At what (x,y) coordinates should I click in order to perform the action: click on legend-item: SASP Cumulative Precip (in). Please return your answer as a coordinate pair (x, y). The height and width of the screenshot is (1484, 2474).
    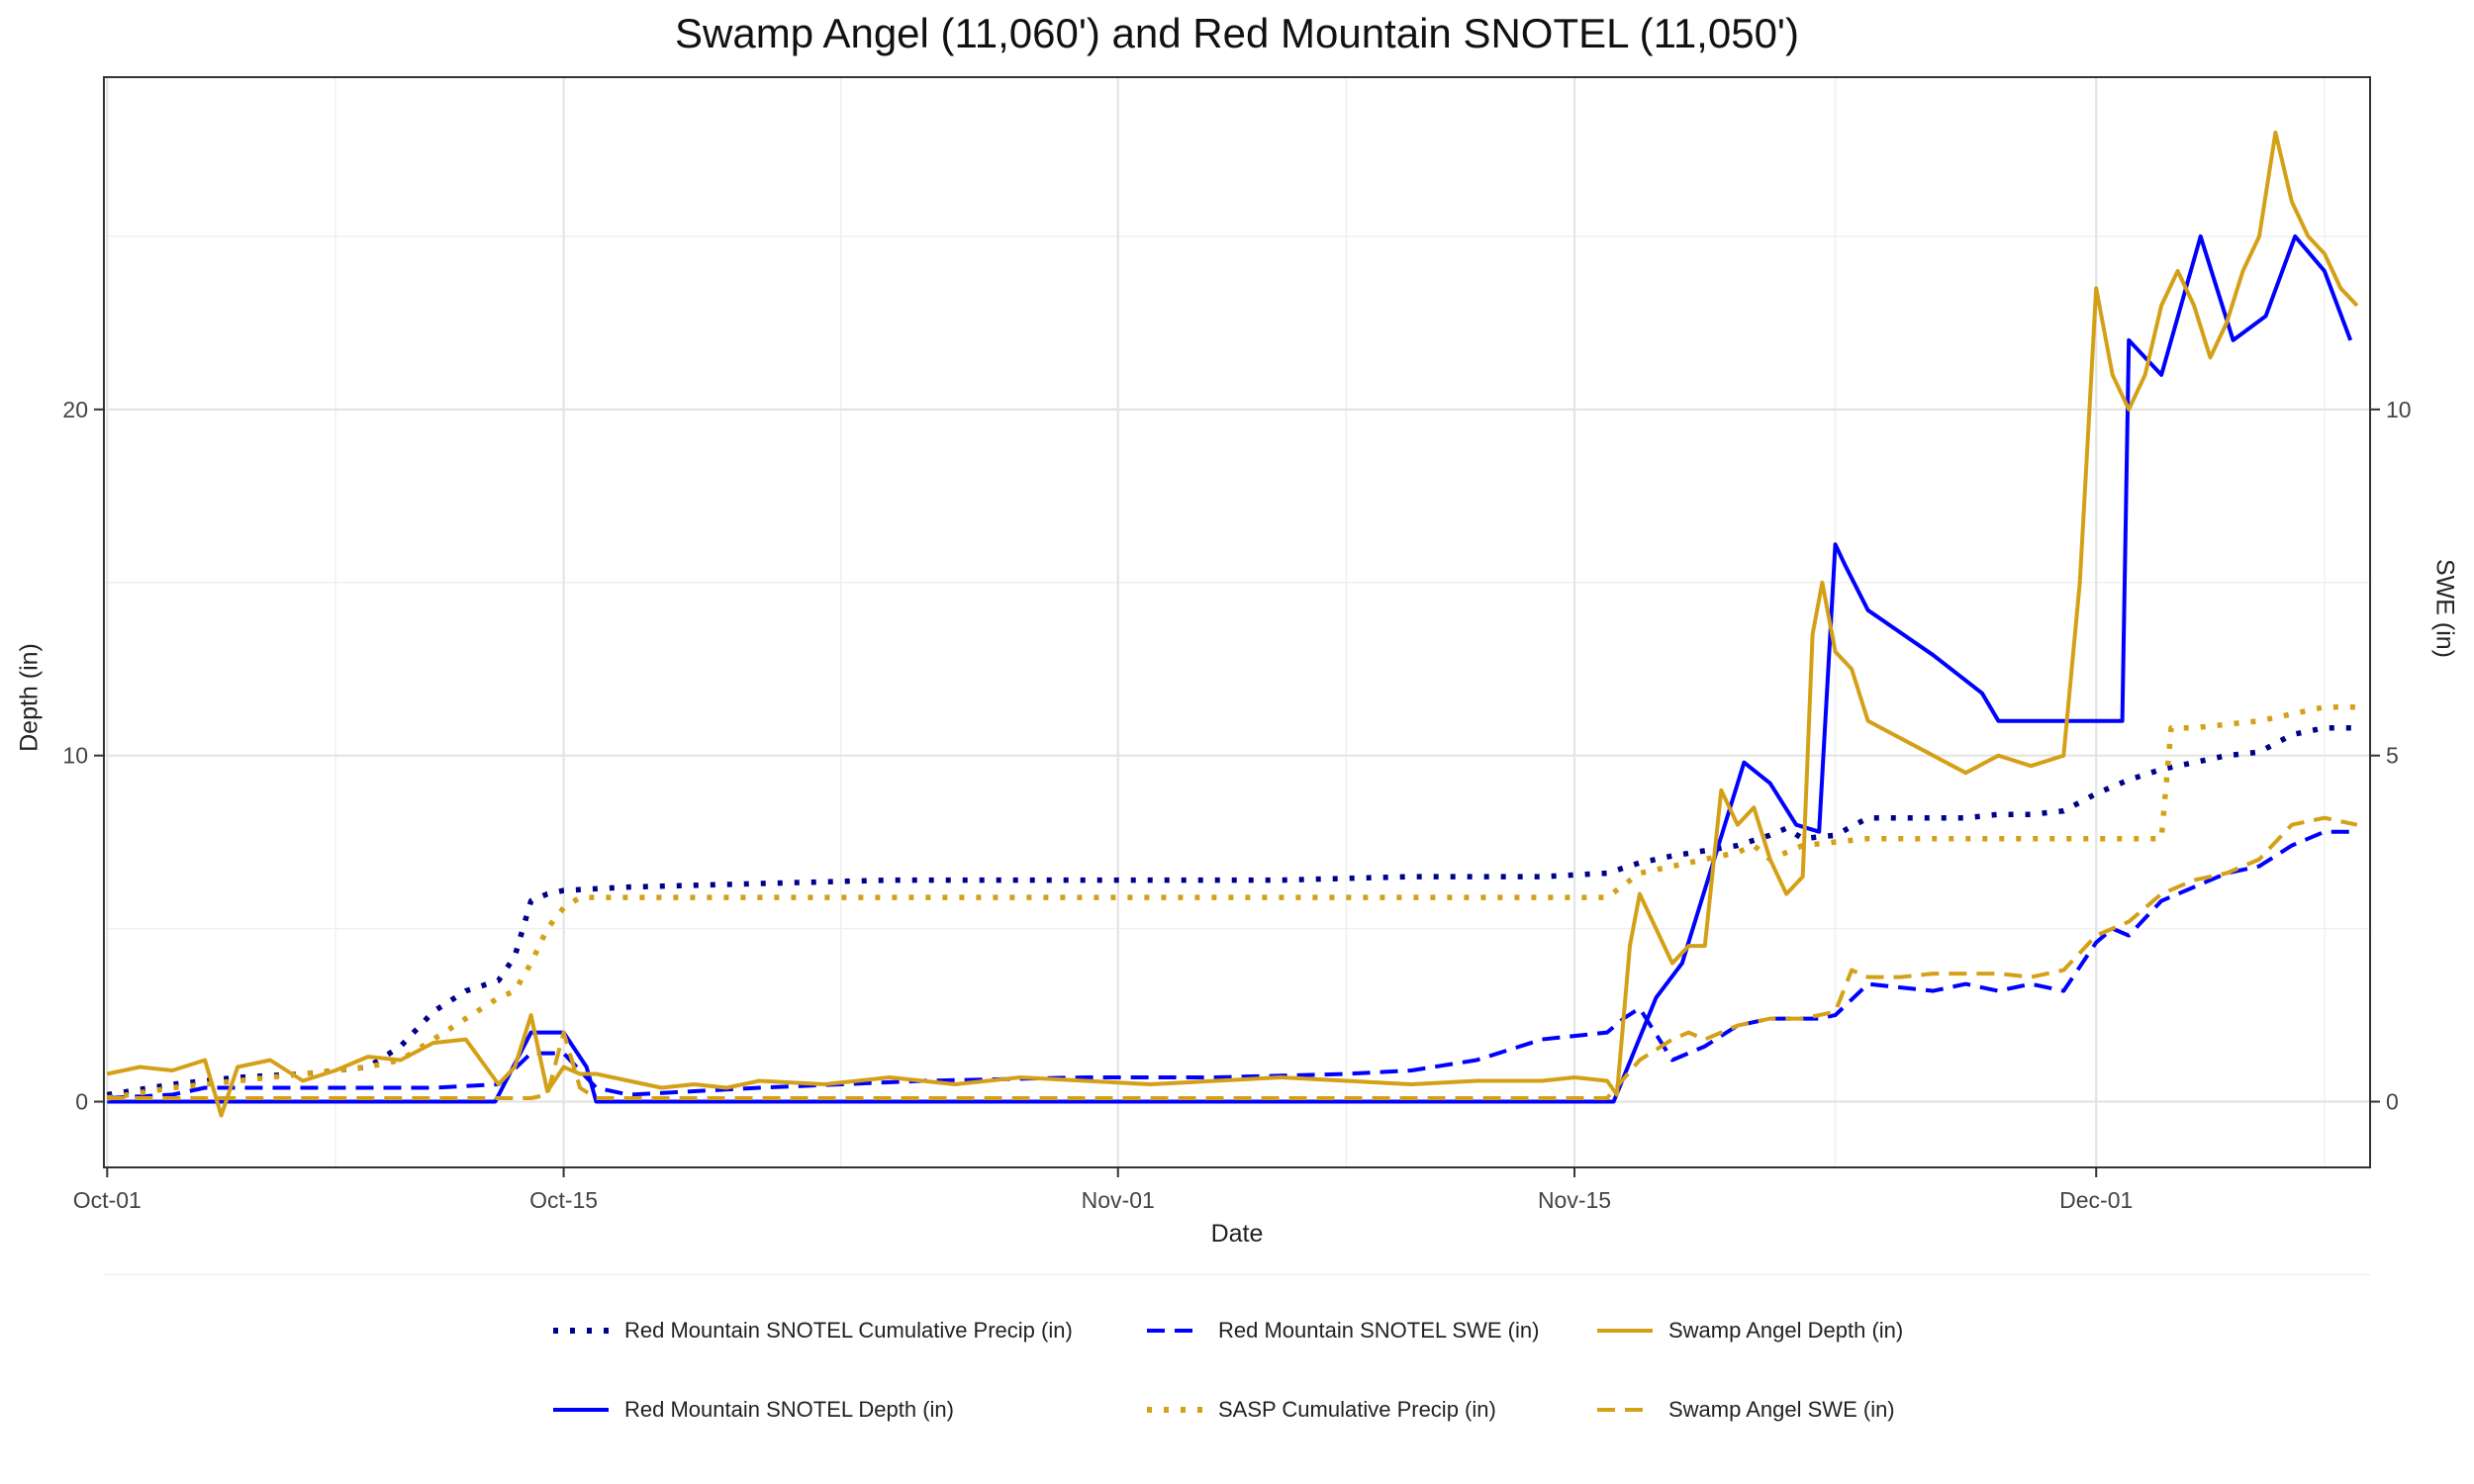
    Looking at the image, I should click on (1319, 1410).